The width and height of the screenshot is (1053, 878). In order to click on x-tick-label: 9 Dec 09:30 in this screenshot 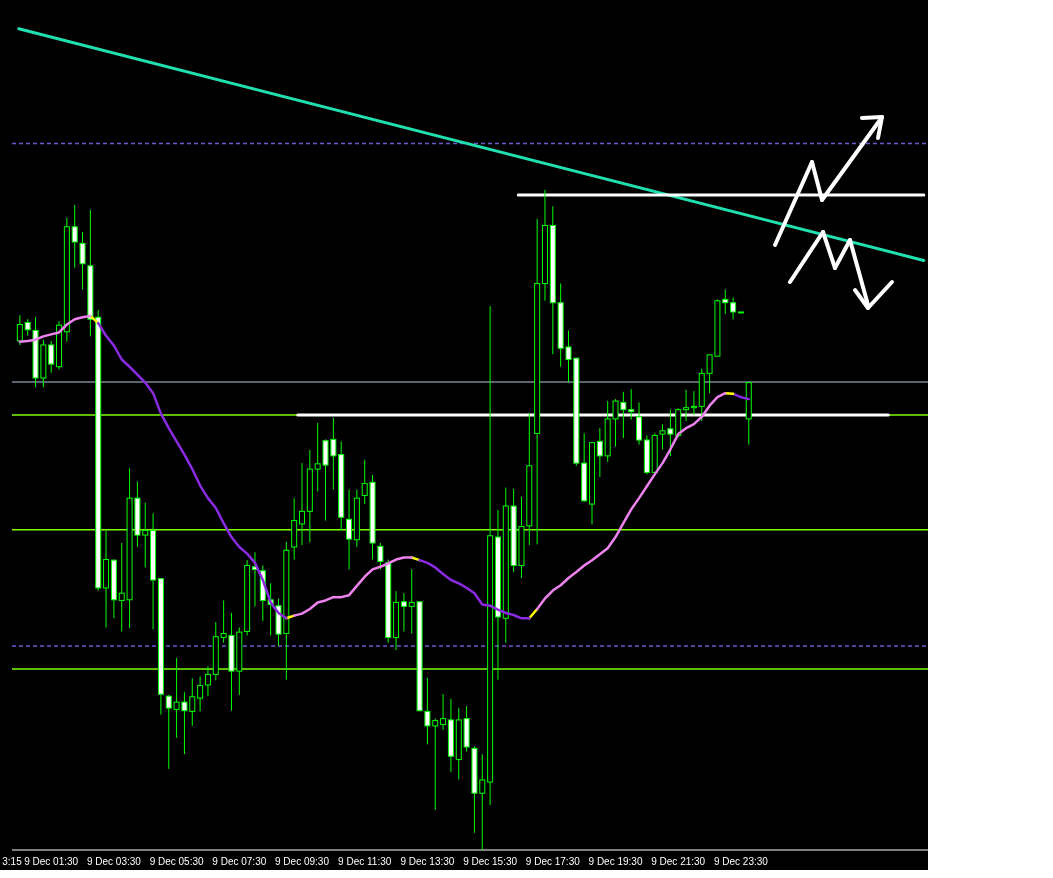, I will do `click(302, 862)`.